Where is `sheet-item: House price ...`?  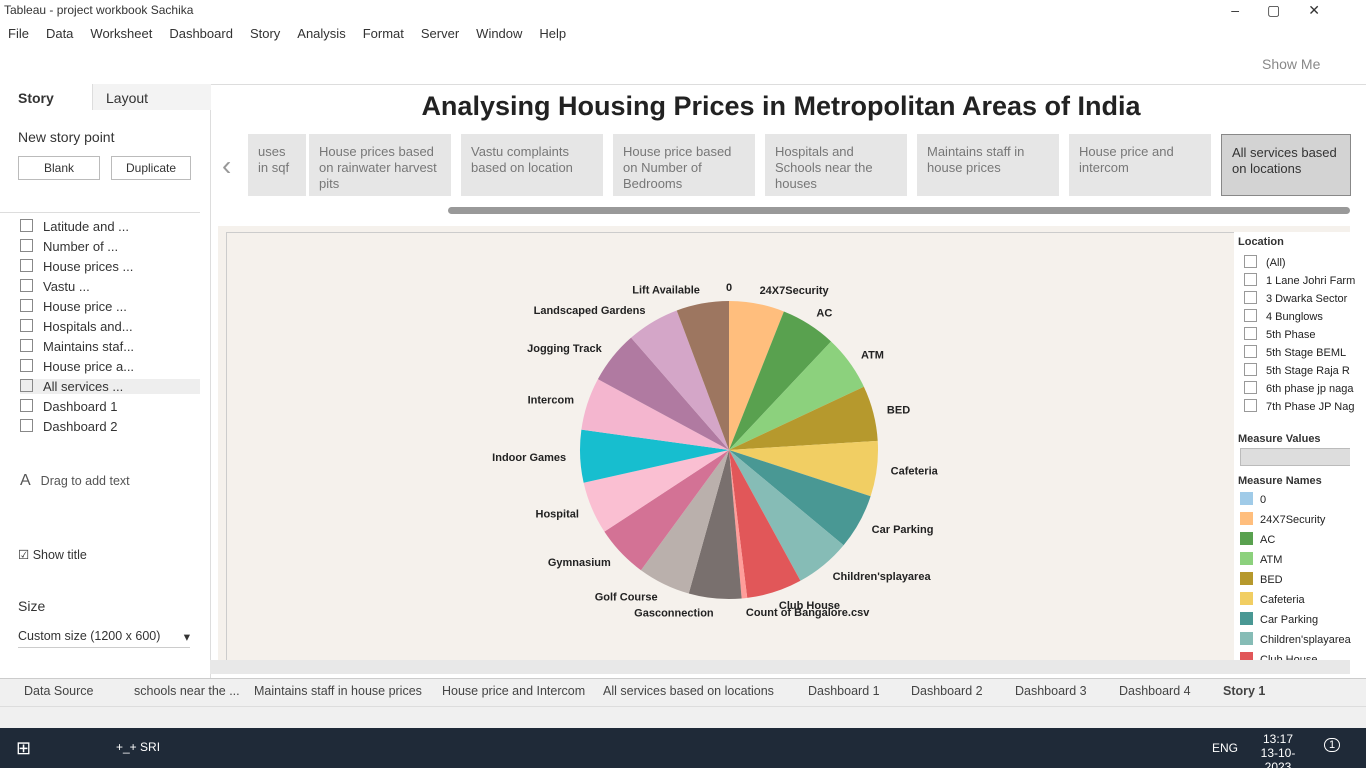 sheet-item: House price ... is located at coordinates (73, 306).